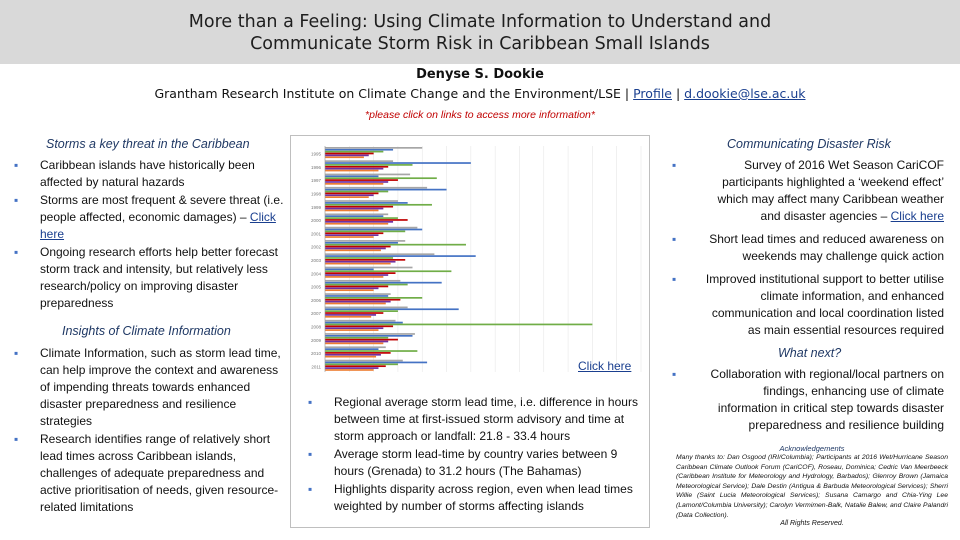  I want to click on acknowledgements-heading: Acknowledgements, so click(812, 448).